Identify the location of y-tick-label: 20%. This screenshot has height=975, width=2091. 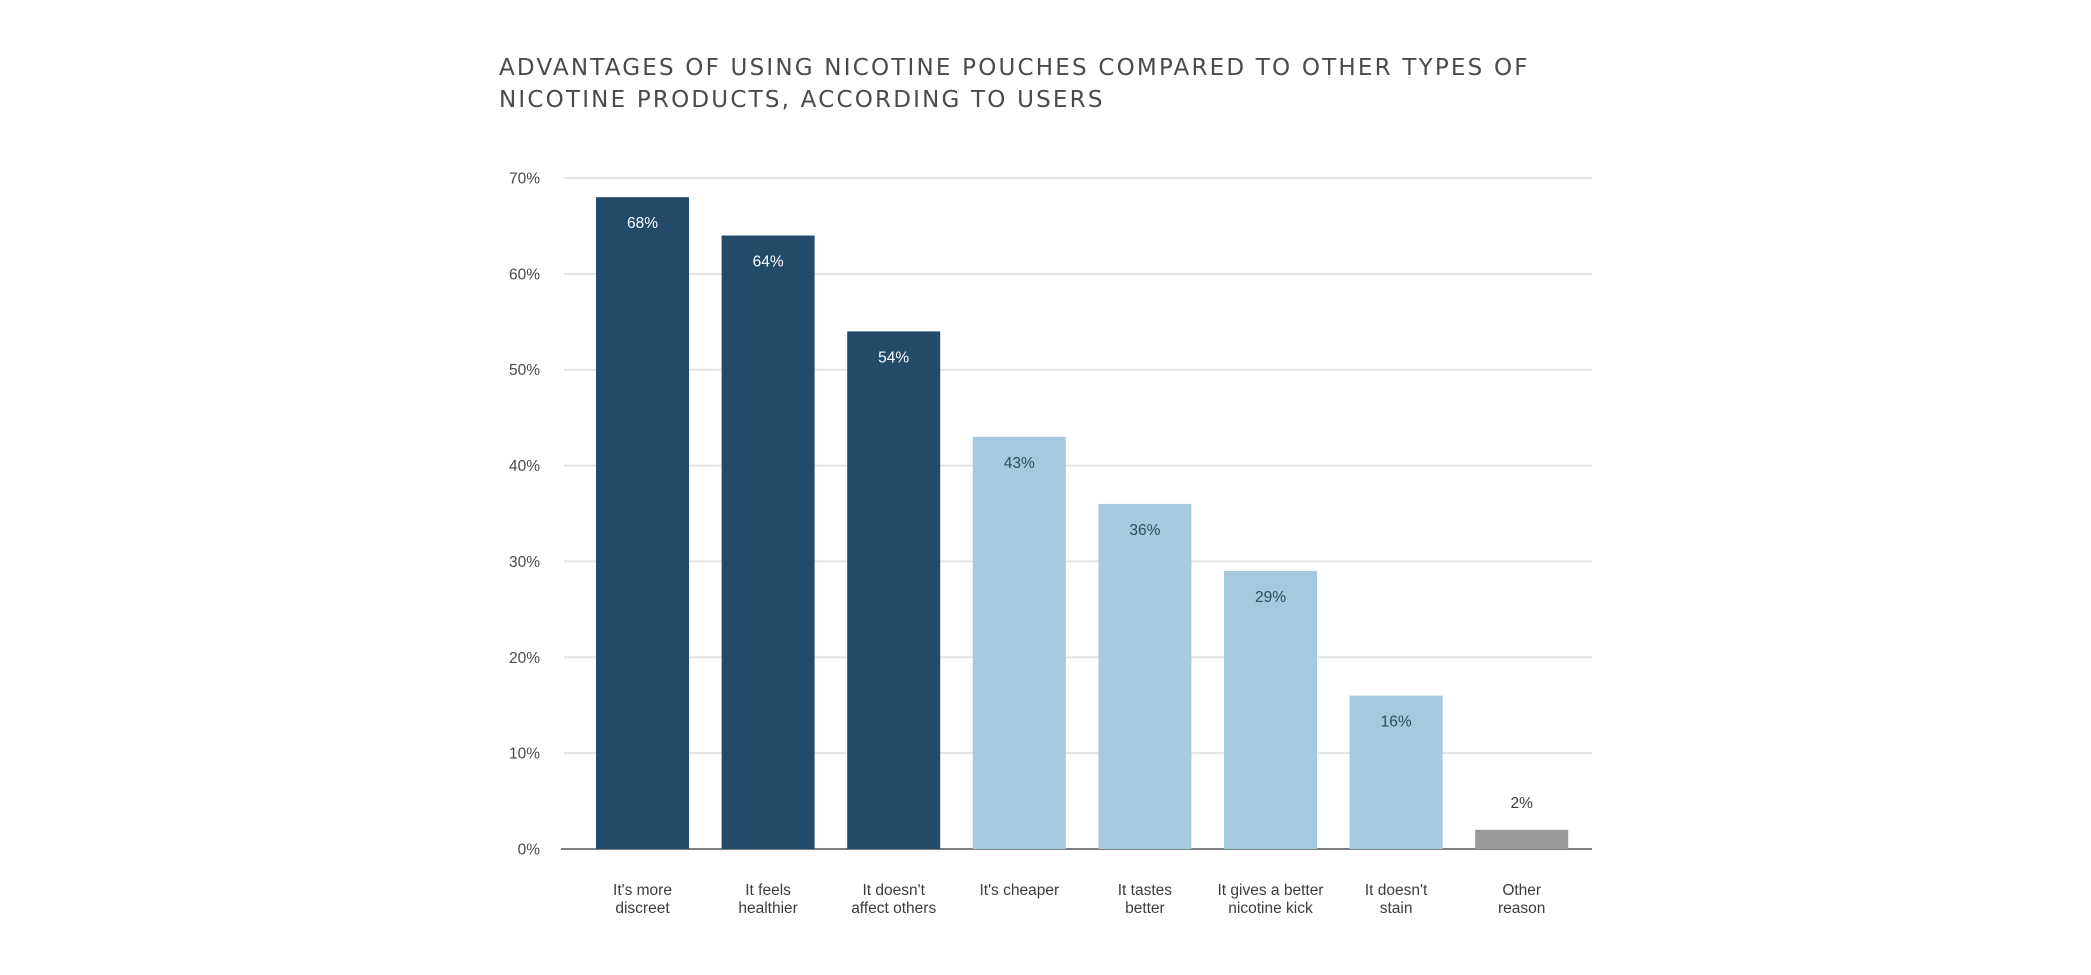
(524, 658).